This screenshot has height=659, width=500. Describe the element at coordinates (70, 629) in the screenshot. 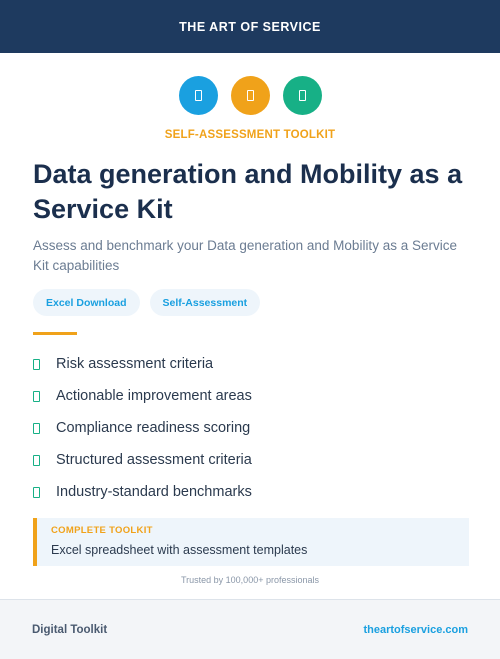

I see `footer-label: Digital Toolkit` at that location.